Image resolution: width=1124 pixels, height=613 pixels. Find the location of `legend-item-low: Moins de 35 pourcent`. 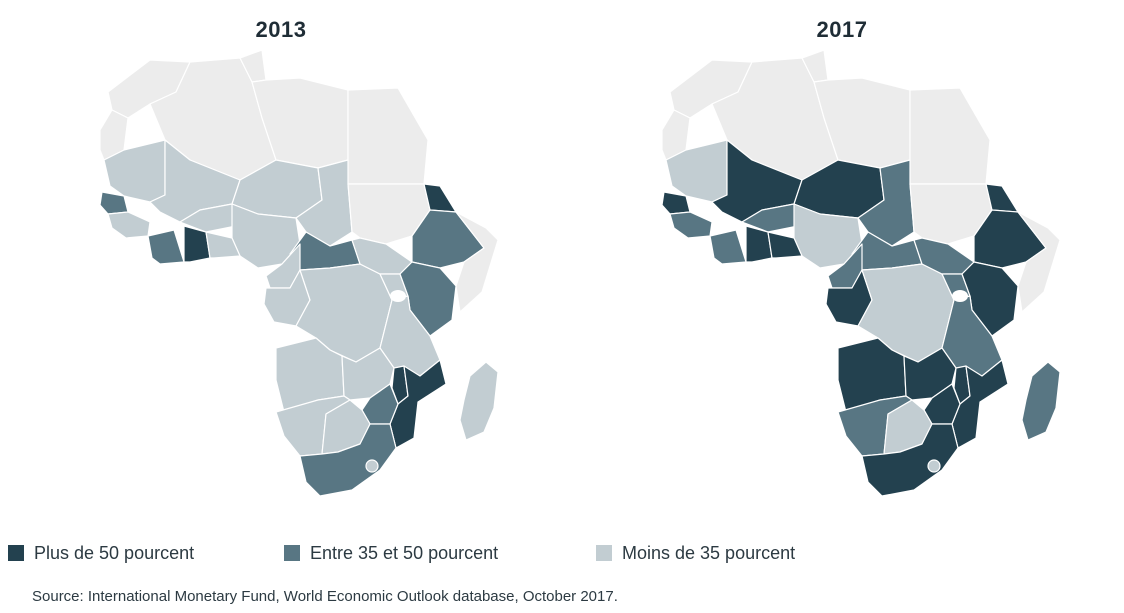

legend-item-low: Moins de 35 pourcent is located at coordinates (695, 553).